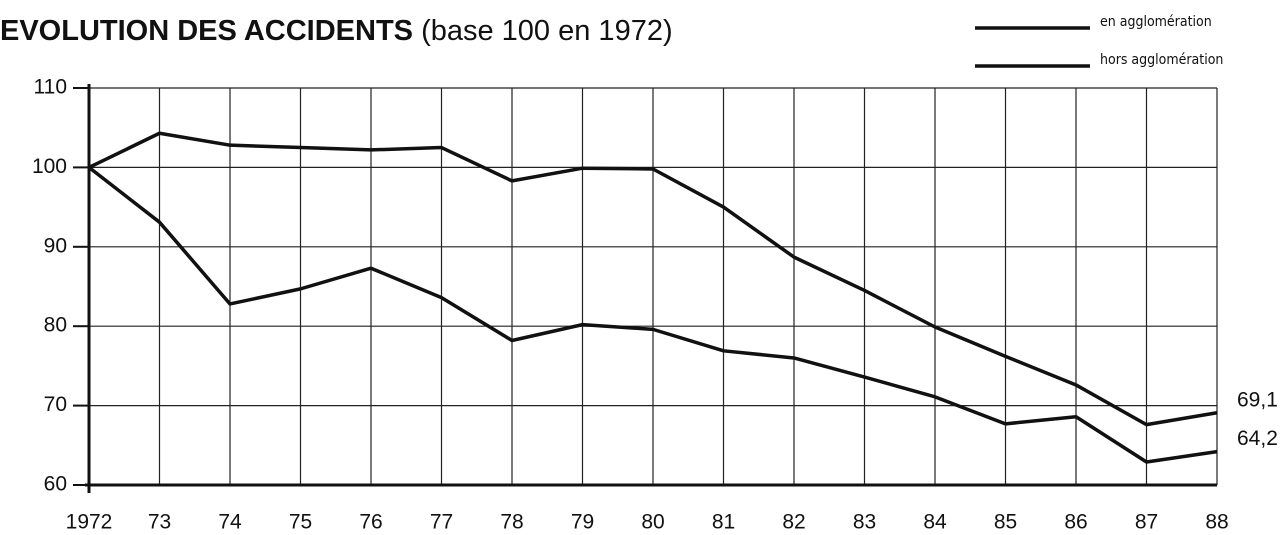 This screenshot has height=535, width=1283. Describe the element at coordinates (935, 522) in the screenshot. I see `x-tick-label: 84` at that location.